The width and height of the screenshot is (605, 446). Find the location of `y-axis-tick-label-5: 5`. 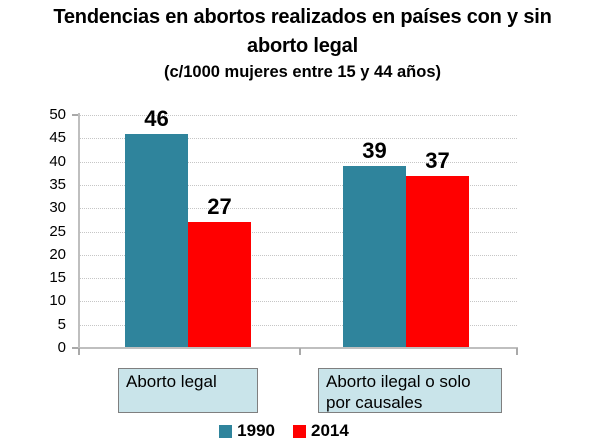

y-axis-tick-label-5: 5 is located at coordinates (61, 324).